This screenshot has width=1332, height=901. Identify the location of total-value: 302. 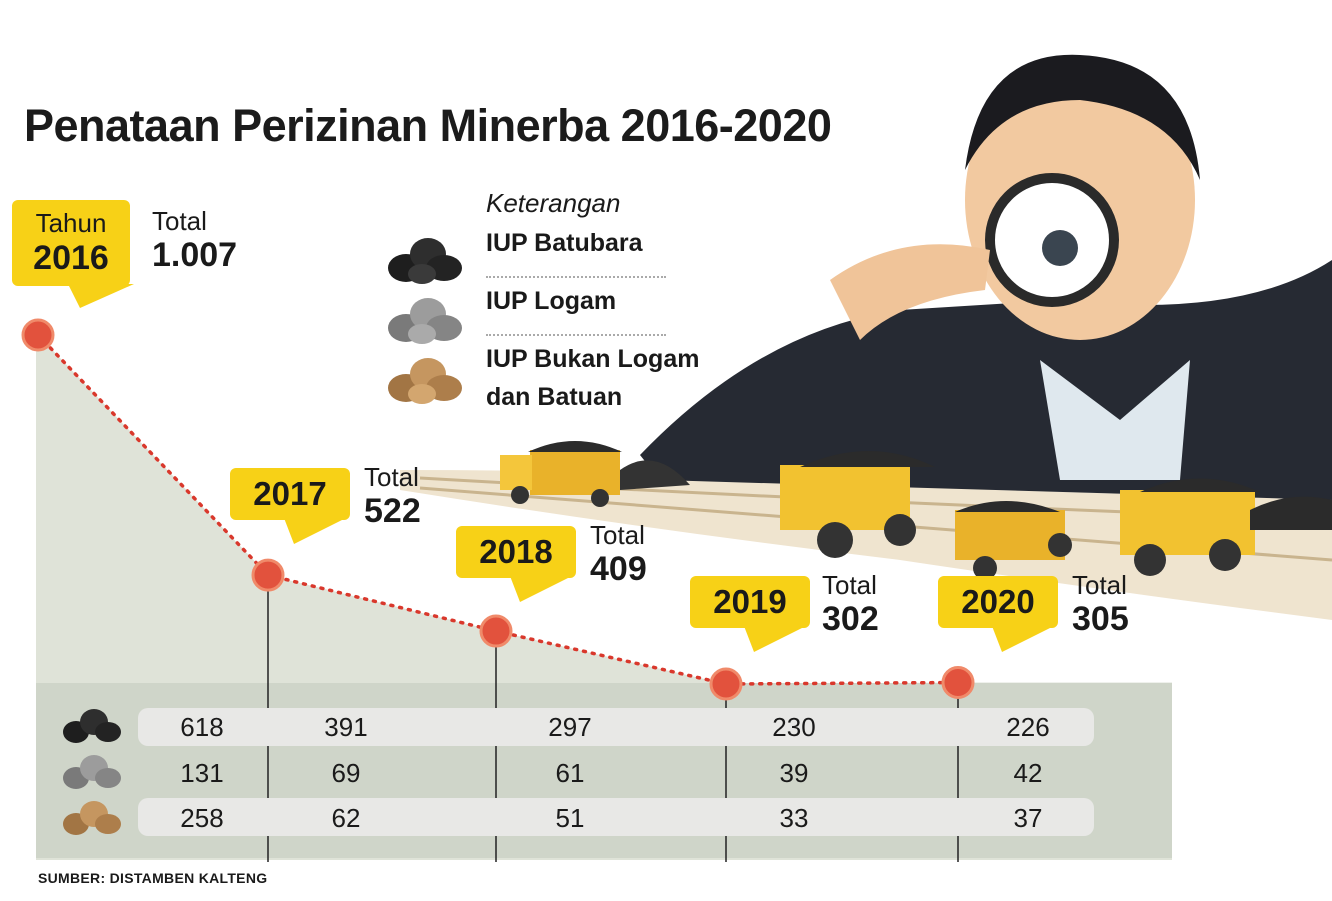
(850, 619).